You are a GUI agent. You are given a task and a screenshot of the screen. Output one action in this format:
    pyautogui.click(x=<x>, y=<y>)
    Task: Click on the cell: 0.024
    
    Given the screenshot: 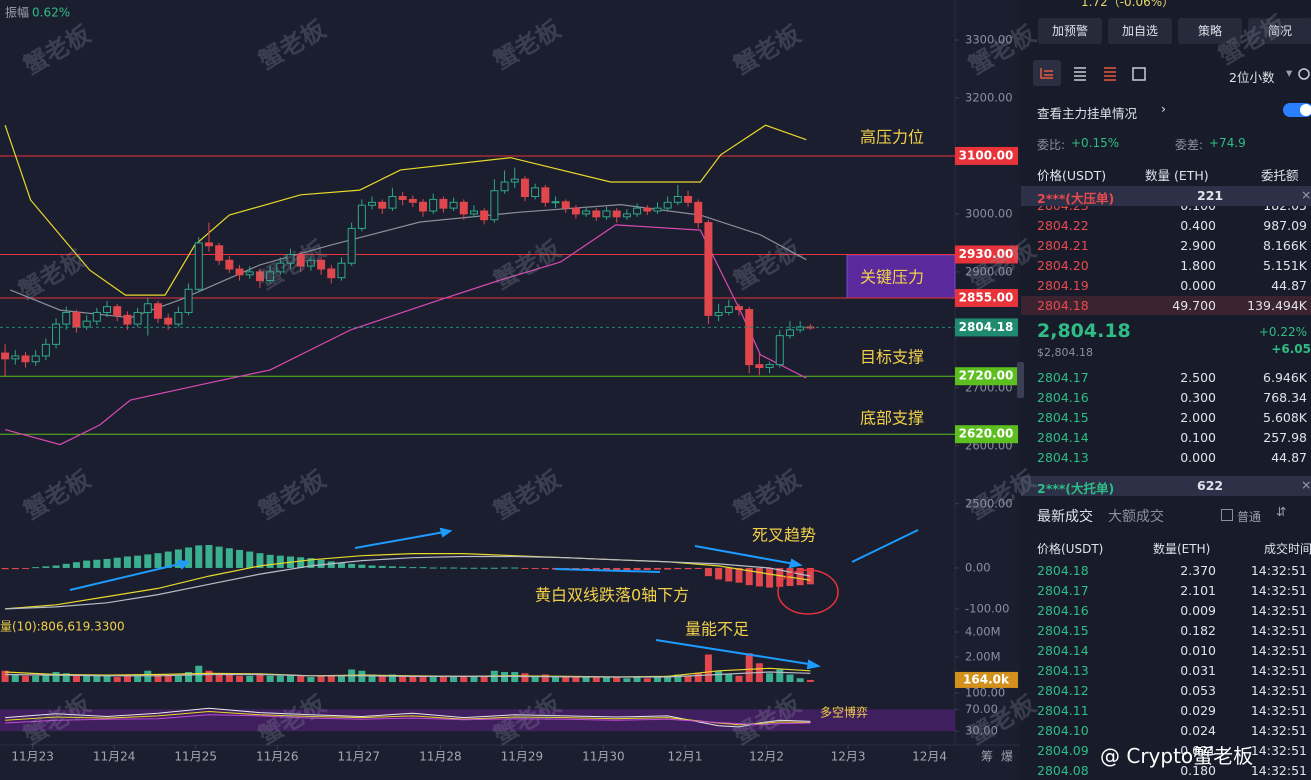 What is the action you would take?
    pyautogui.click(x=1198, y=730)
    